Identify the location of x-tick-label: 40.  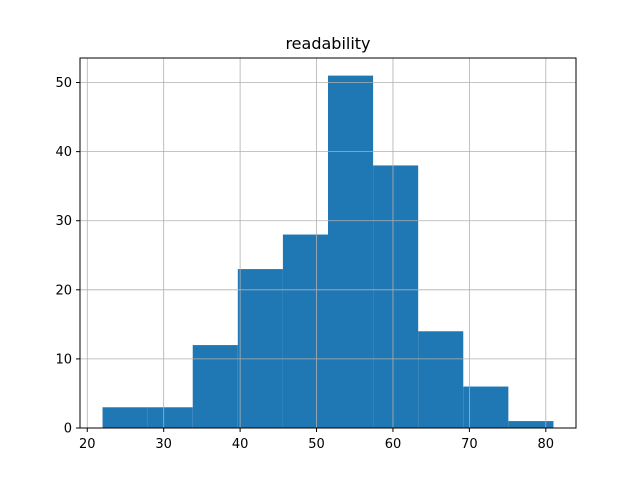
(240, 444).